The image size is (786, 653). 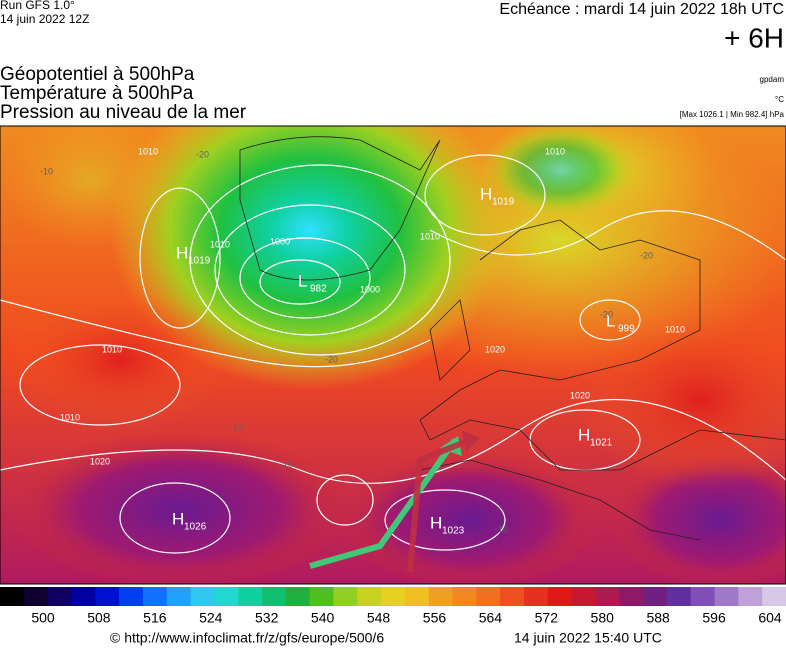 What do you see at coordinates (211, 618) in the screenshot?
I see `colorbar-label: 524` at bounding box center [211, 618].